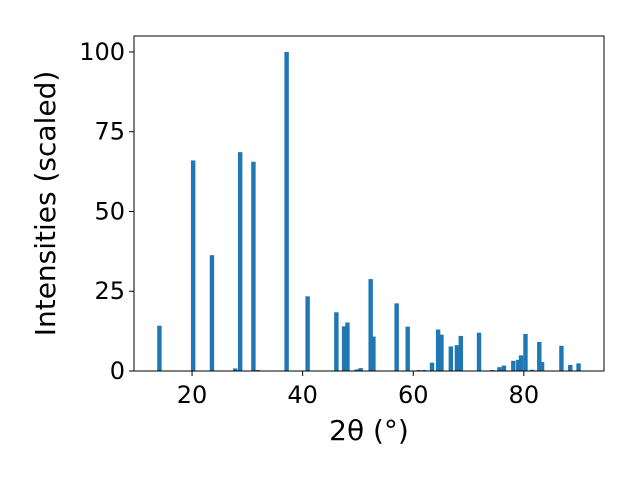 The height and width of the screenshot is (480, 640). I want to click on x-tick-label-2: 60, so click(413, 395).